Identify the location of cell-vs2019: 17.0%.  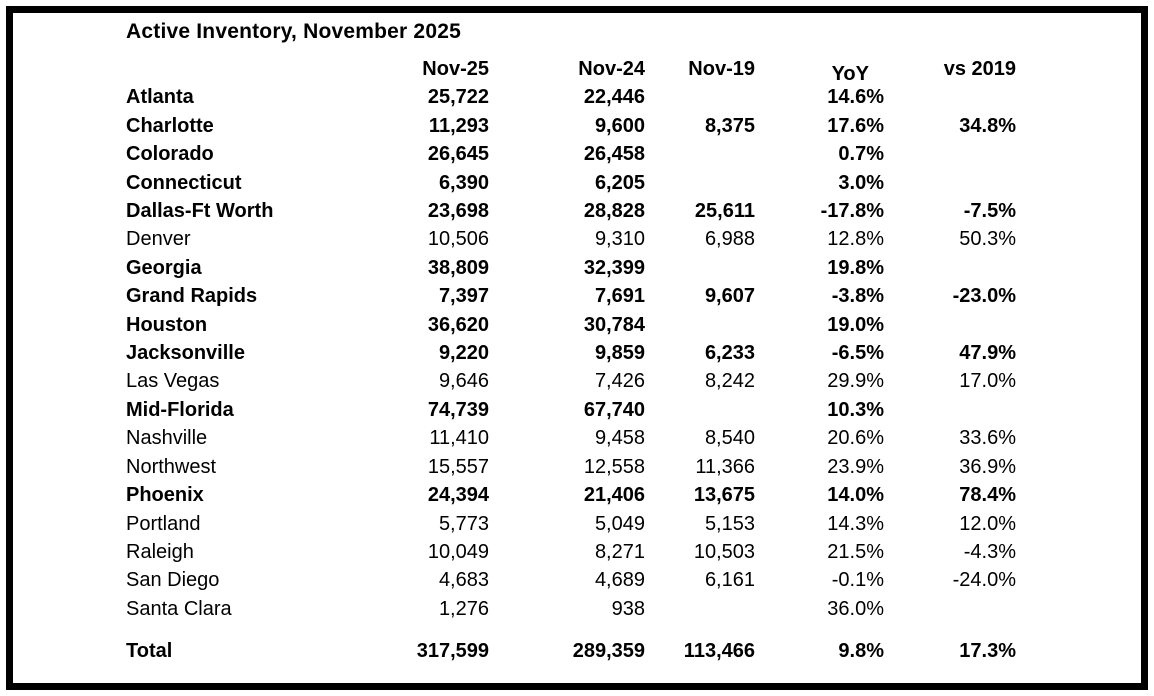
(987, 381).